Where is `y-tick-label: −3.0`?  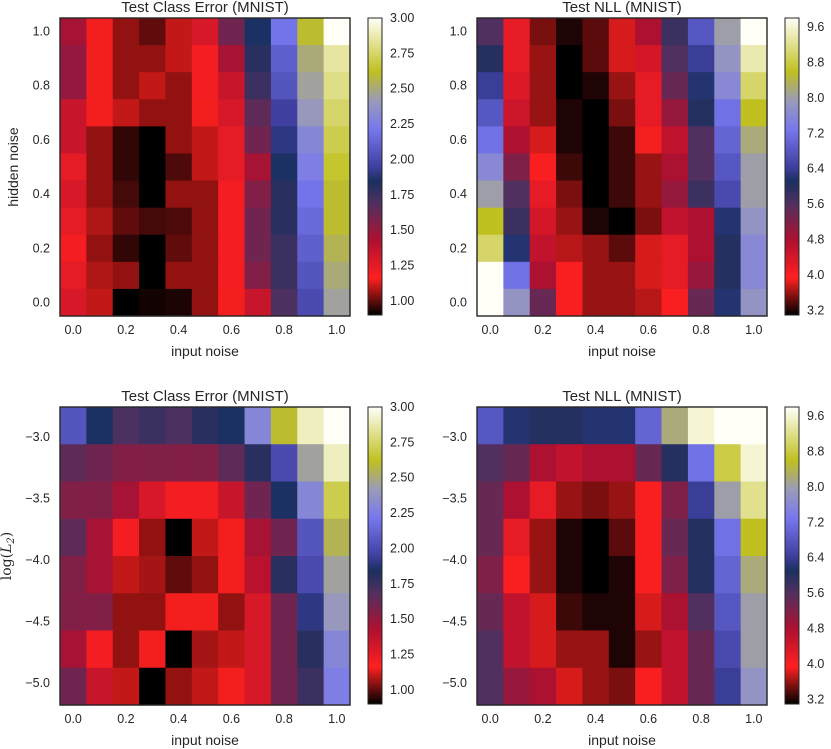
y-tick-label: −3.0 is located at coordinates (37, 437).